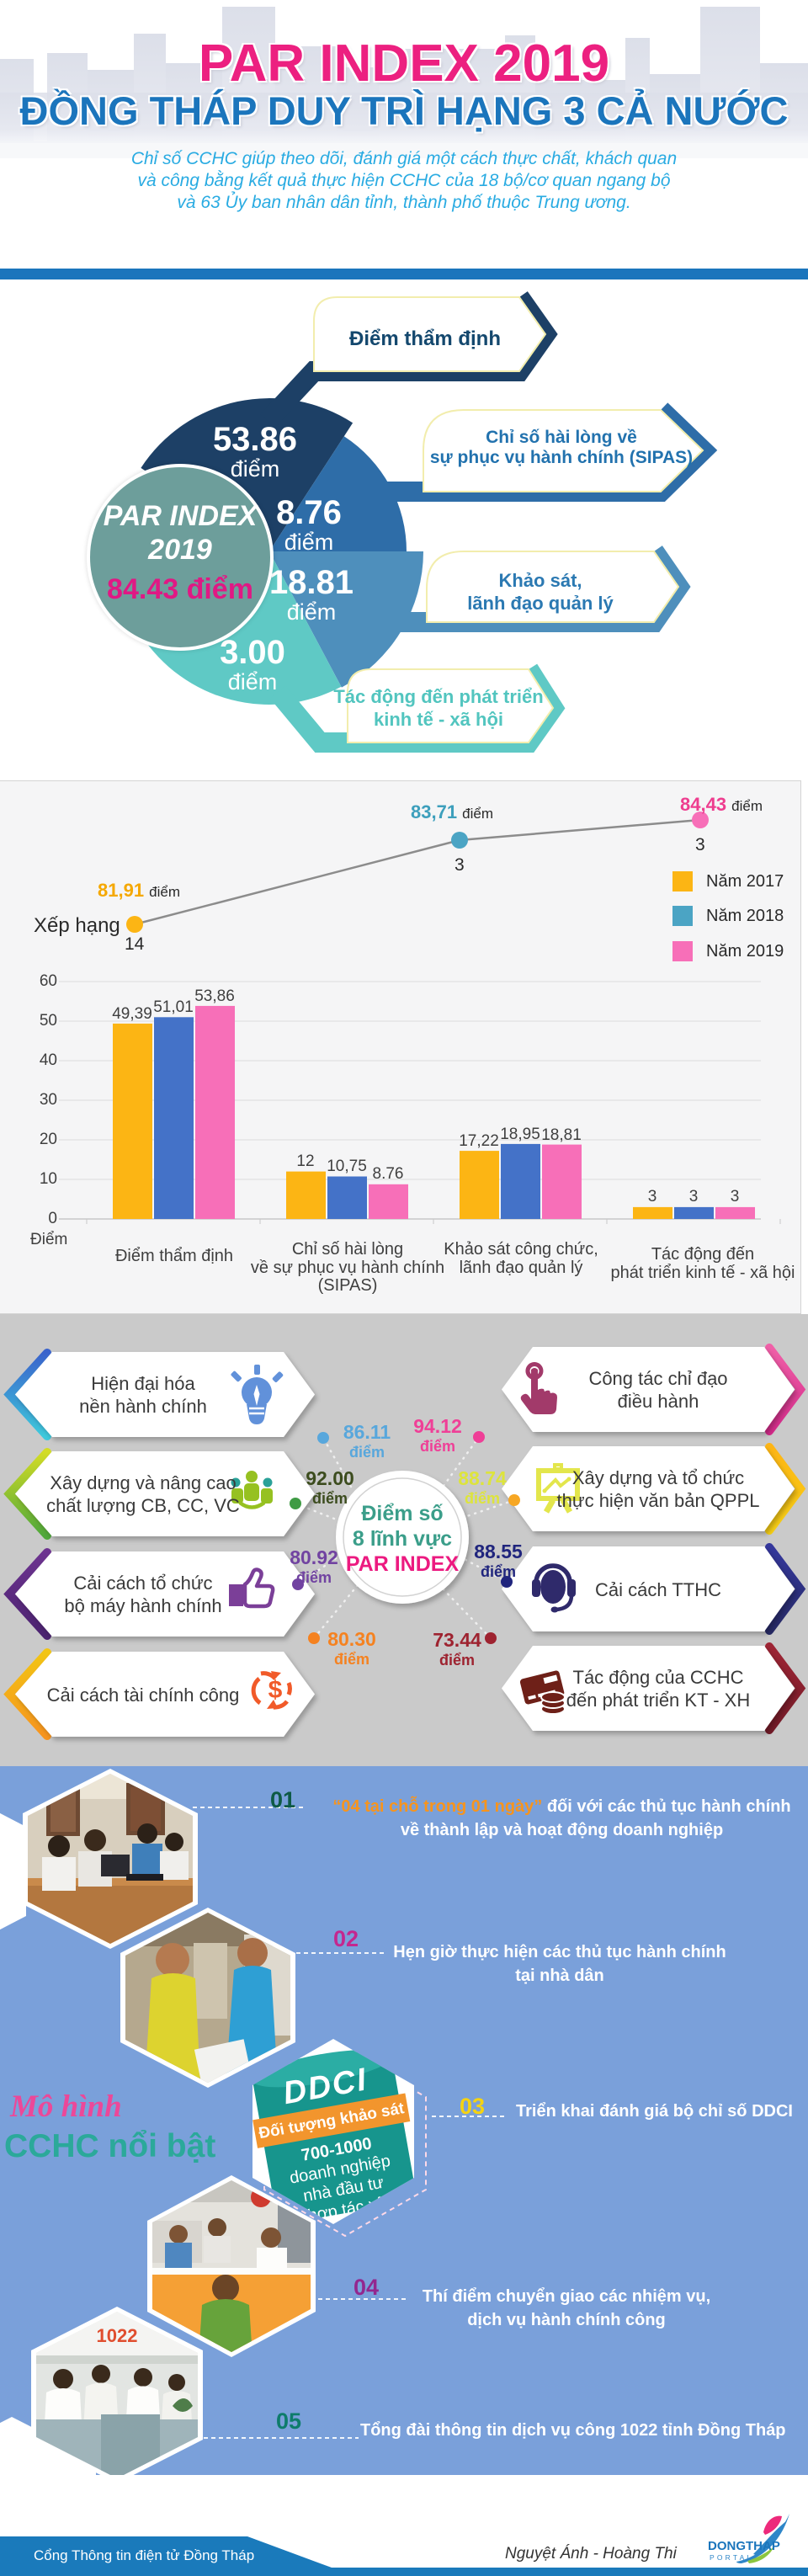 Image resolution: width=808 pixels, height=2576 pixels. Describe the element at coordinates (731, 2558) in the screenshot. I see `svg-text: PORTAL` at that location.